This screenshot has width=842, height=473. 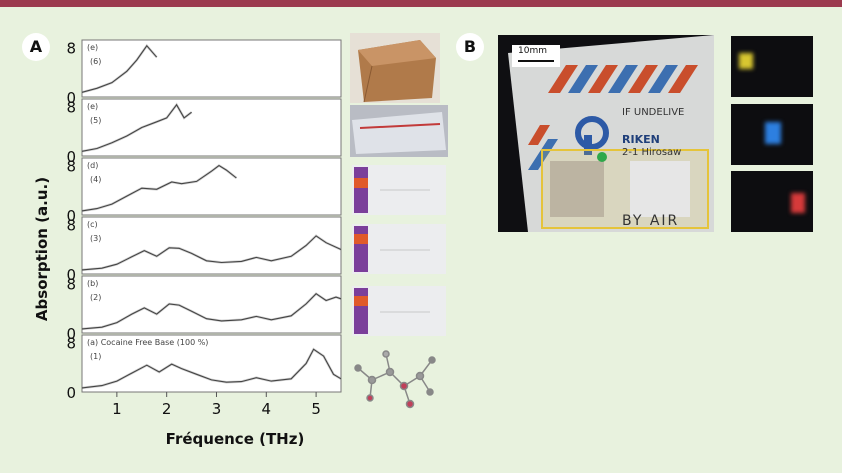 What do you see at coordinates (92, 47) in the screenshot?
I see `subplot-tag-1: (e)` at bounding box center [92, 47].